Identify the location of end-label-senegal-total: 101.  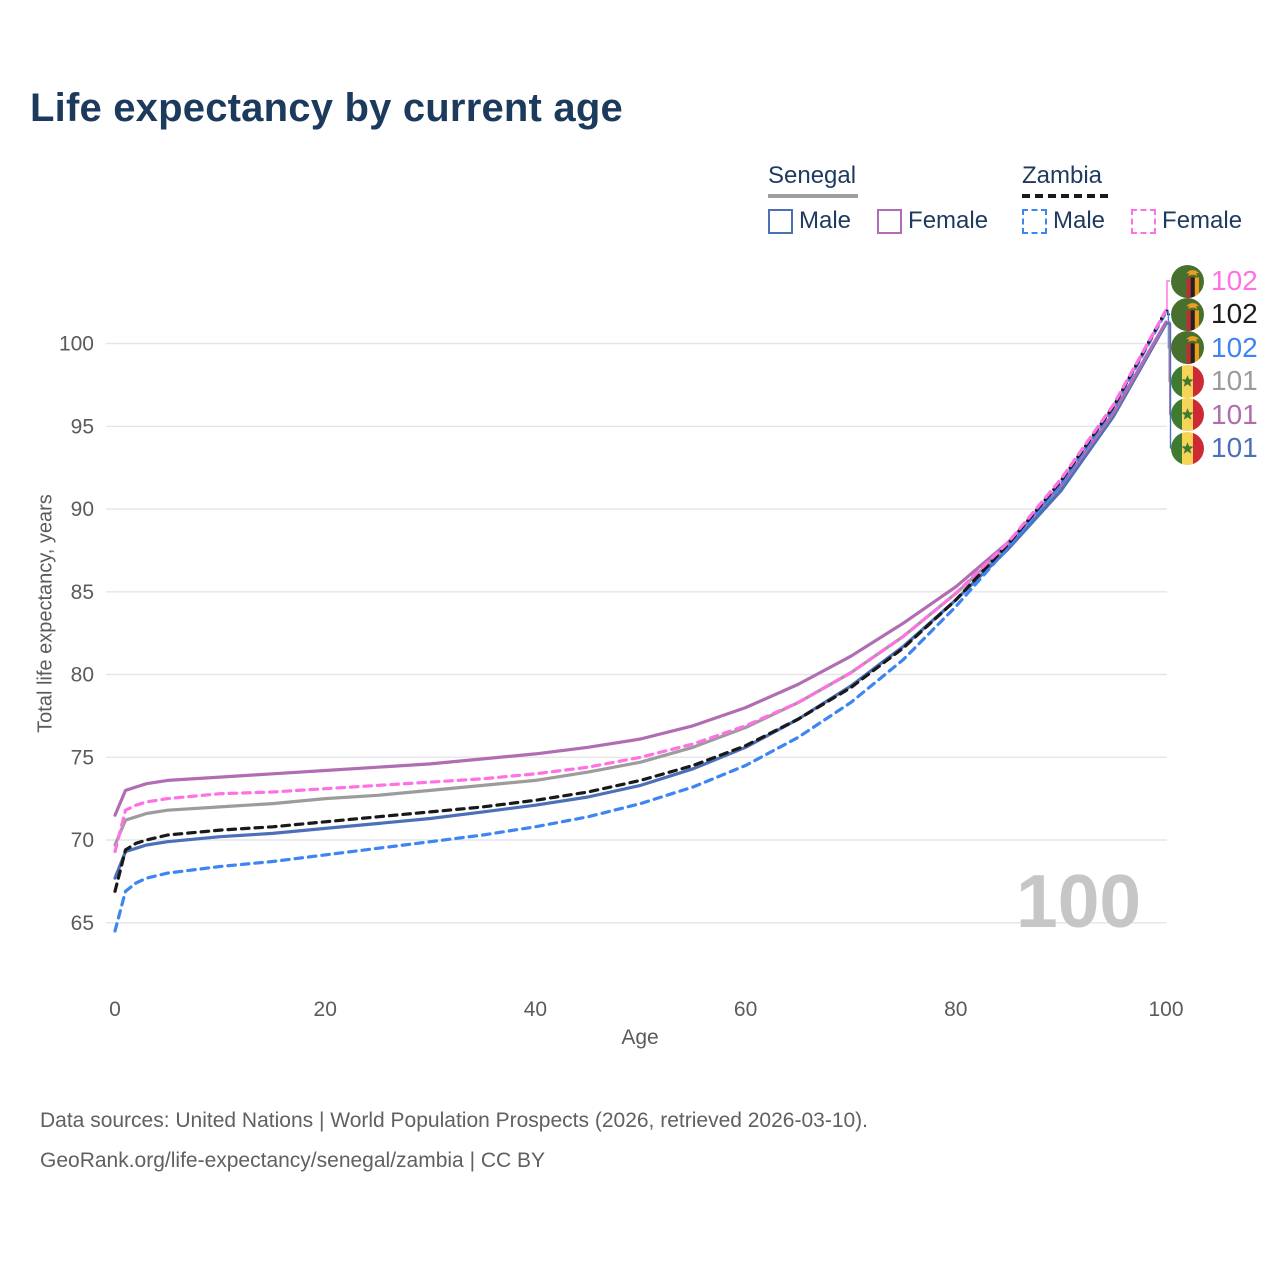
(1214, 381).